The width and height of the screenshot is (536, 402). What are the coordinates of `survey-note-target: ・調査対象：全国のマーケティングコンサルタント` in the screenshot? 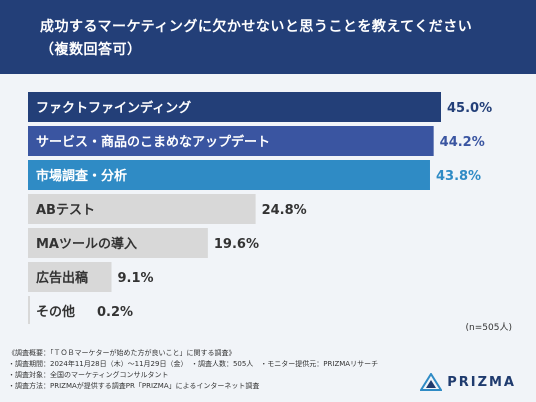 It's located at (88, 375).